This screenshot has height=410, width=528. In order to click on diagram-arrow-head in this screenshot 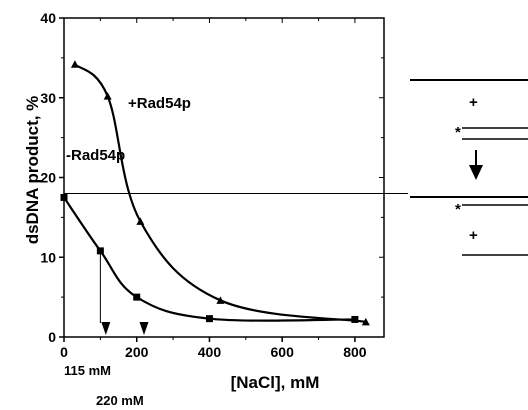, I will do `click(476, 172)`.